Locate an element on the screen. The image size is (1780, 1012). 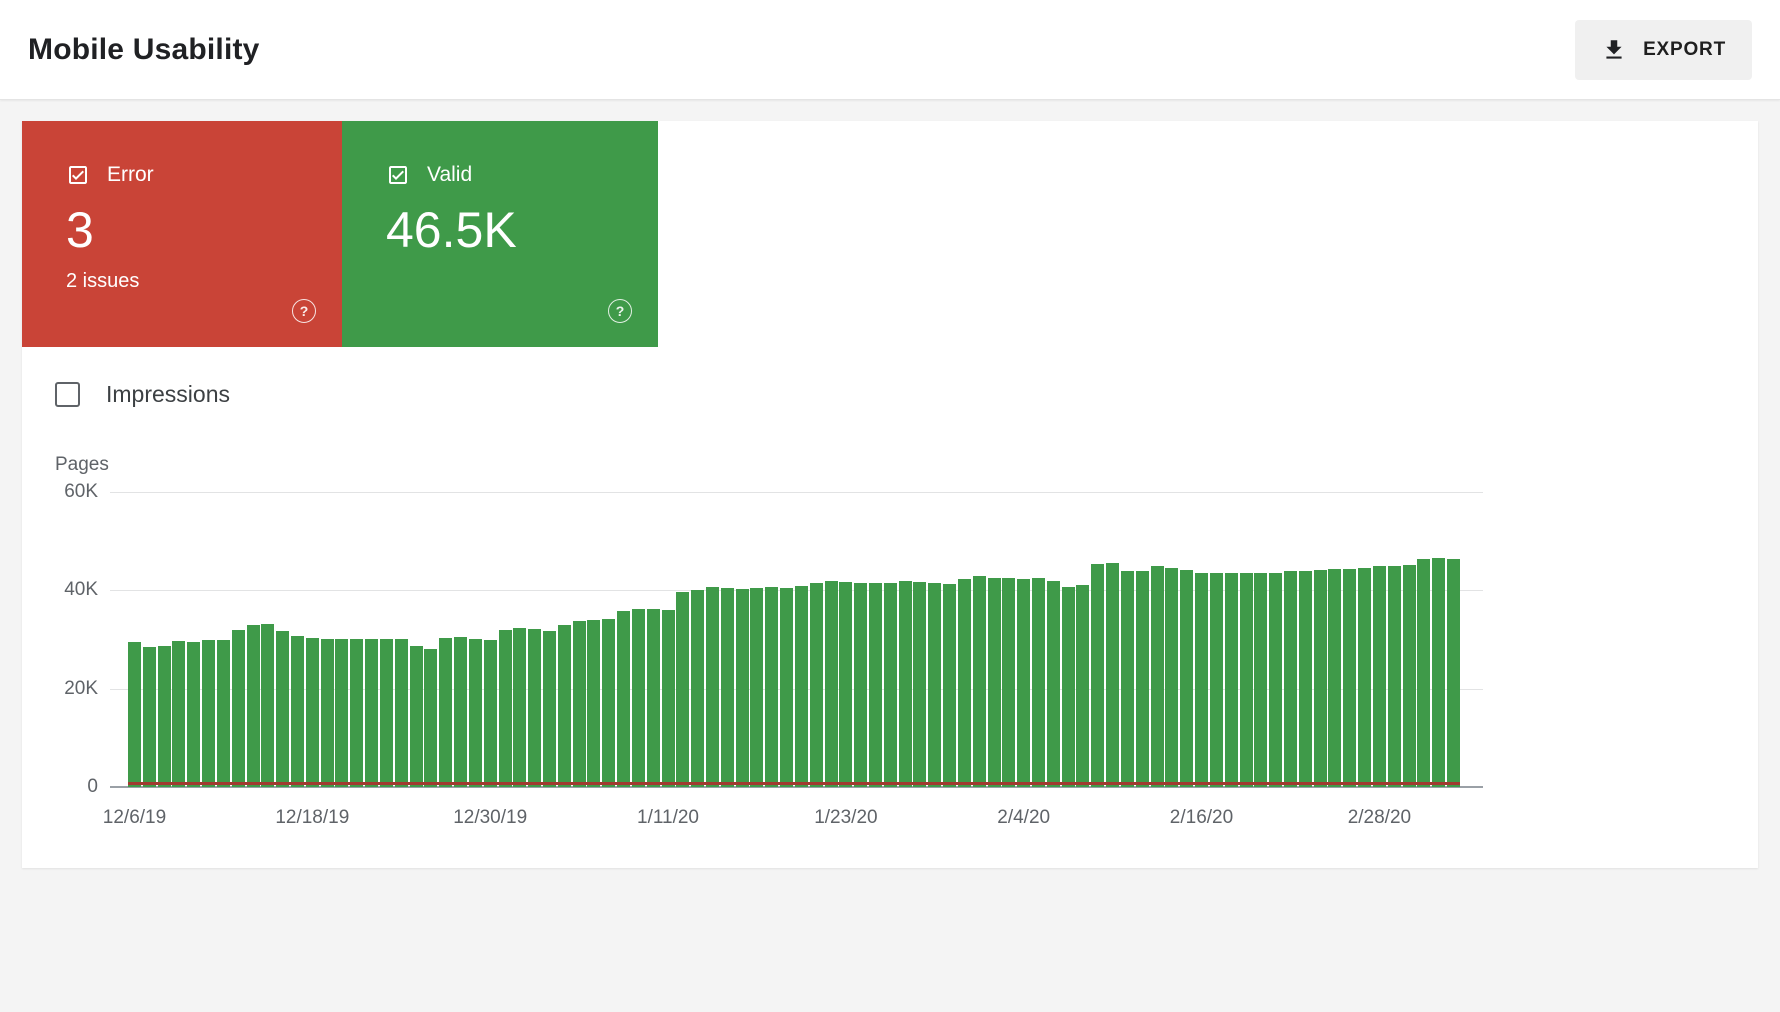
valid-help-icon: ? is located at coordinates (620, 311).